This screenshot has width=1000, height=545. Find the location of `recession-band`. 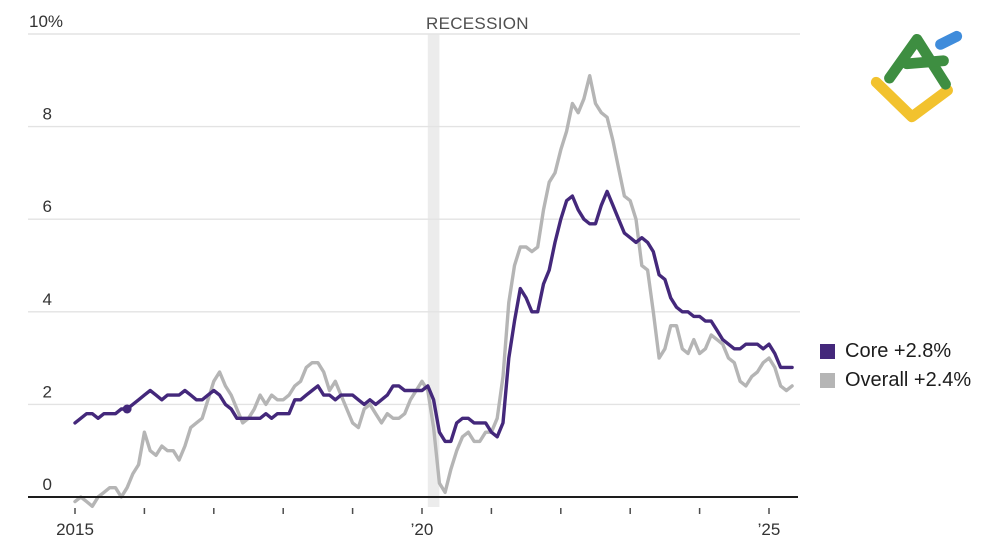

recession-band is located at coordinates (433, 270).